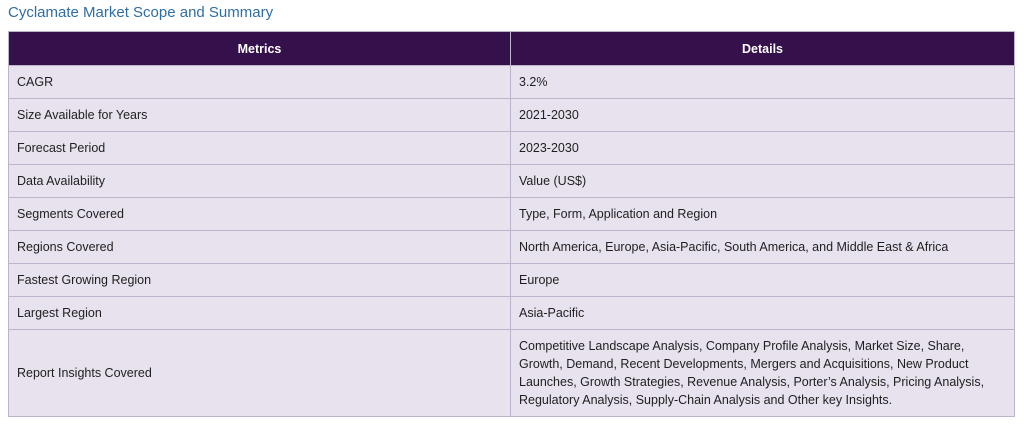 The width and height of the screenshot is (1024, 427). I want to click on metric-cell: Report Insights Covered, so click(259, 373).